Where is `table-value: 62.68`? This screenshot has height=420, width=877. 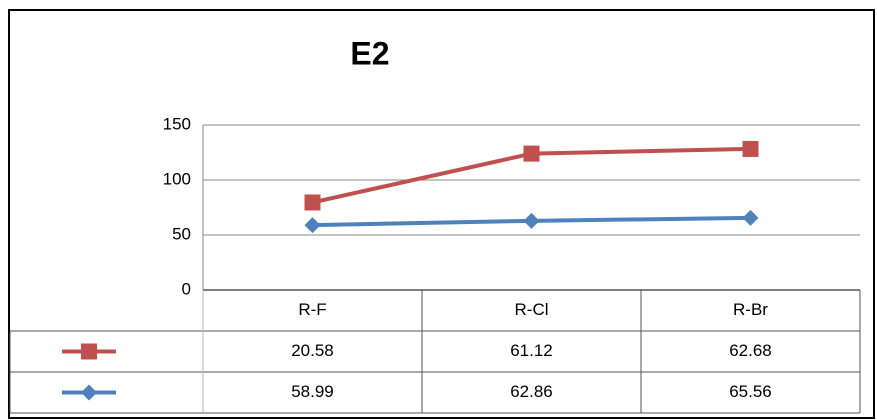 table-value: 62.68 is located at coordinates (750, 350).